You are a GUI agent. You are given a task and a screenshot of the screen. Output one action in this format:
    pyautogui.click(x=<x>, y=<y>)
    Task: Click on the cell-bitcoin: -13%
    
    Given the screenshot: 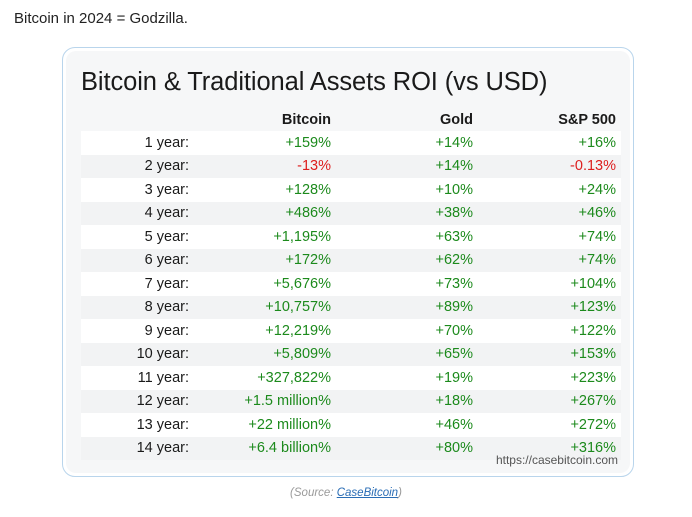 What is the action you would take?
    pyautogui.click(x=260, y=166)
    